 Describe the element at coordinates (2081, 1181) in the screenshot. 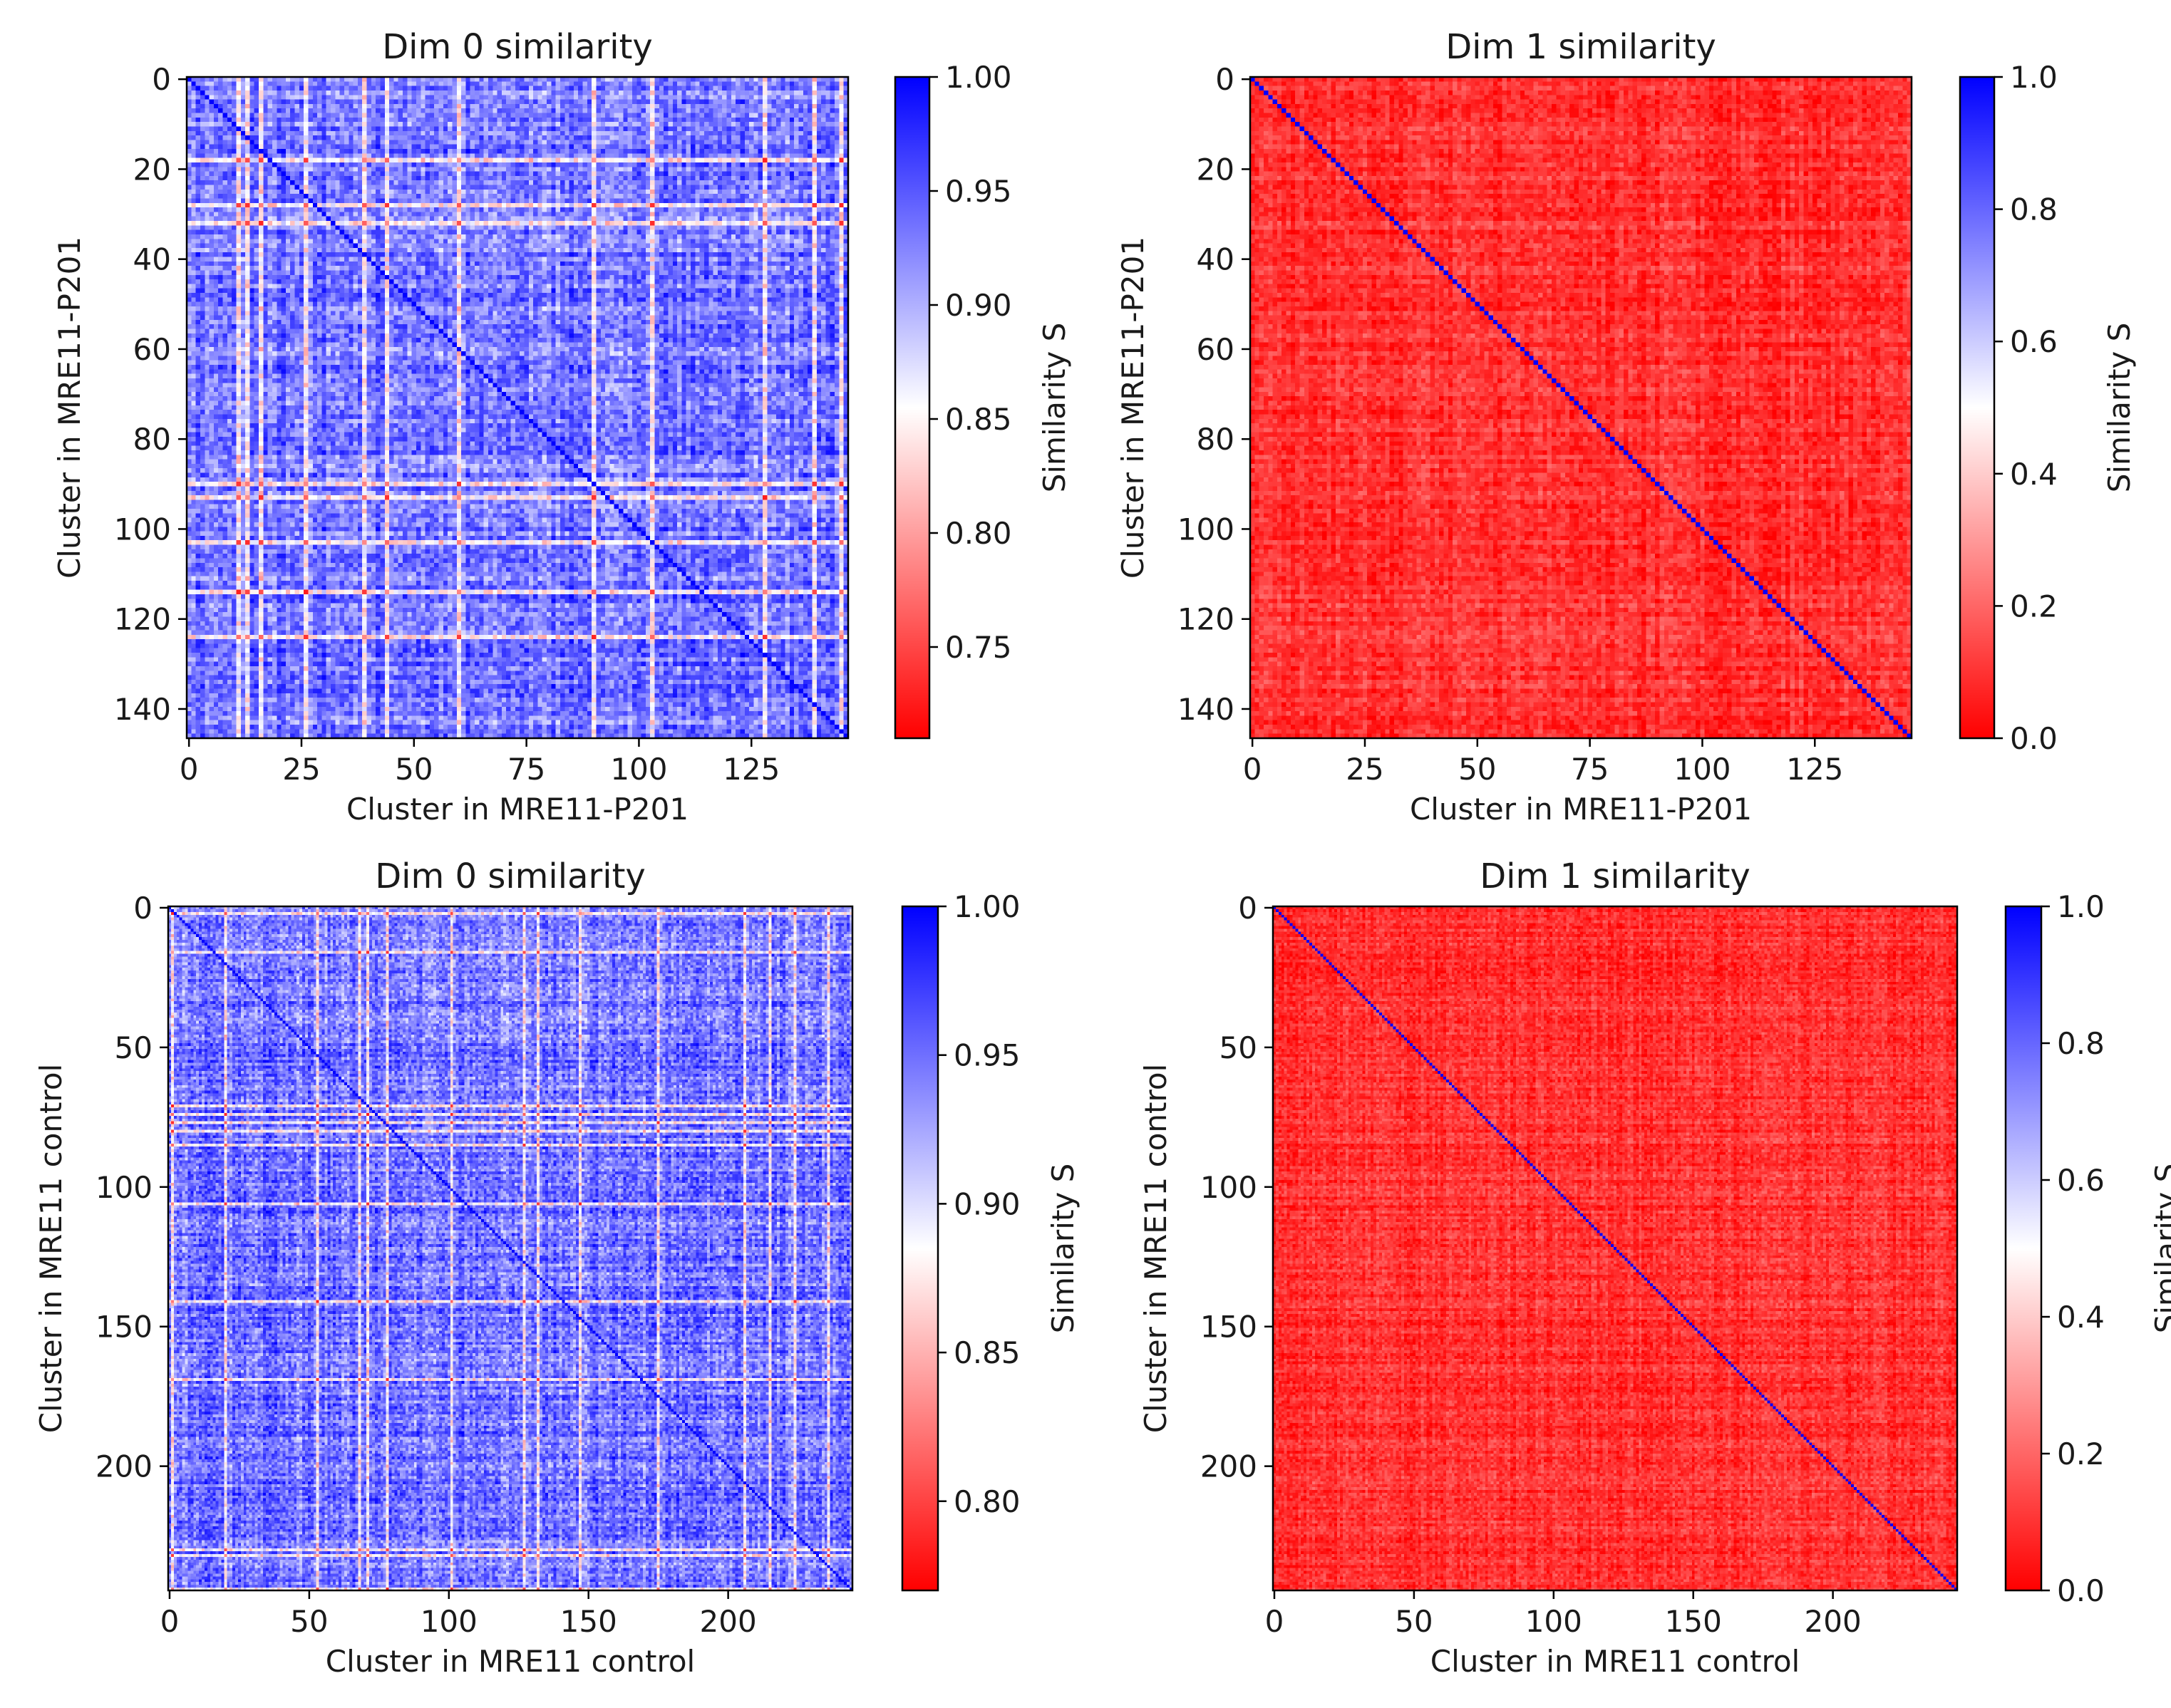

I see `colorbar-tick-label: 0.6` at that location.